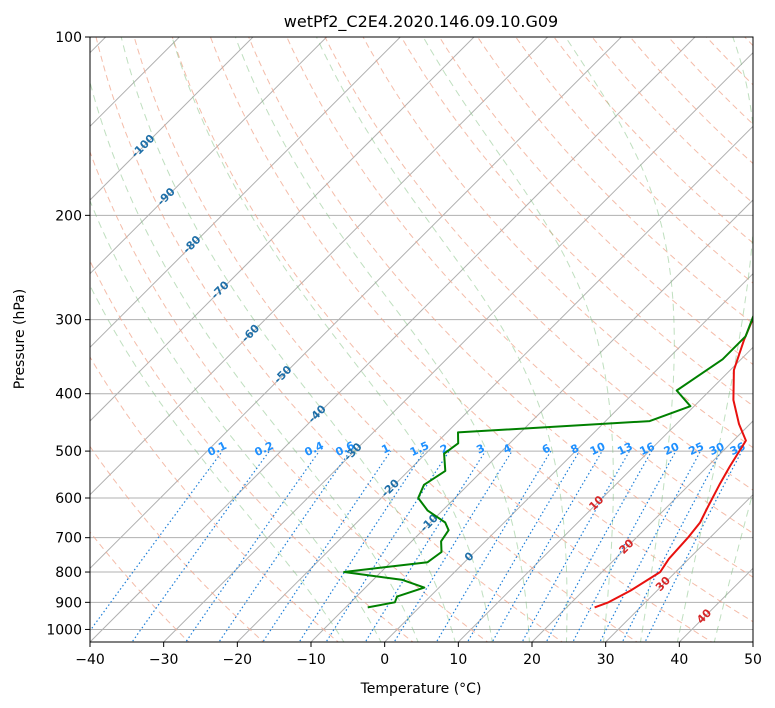 This screenshot has width=775, height=708. Describe the element at coordinates (220, 289) in the screenshot. I see `dry-adiabat-label: -70` at that location.